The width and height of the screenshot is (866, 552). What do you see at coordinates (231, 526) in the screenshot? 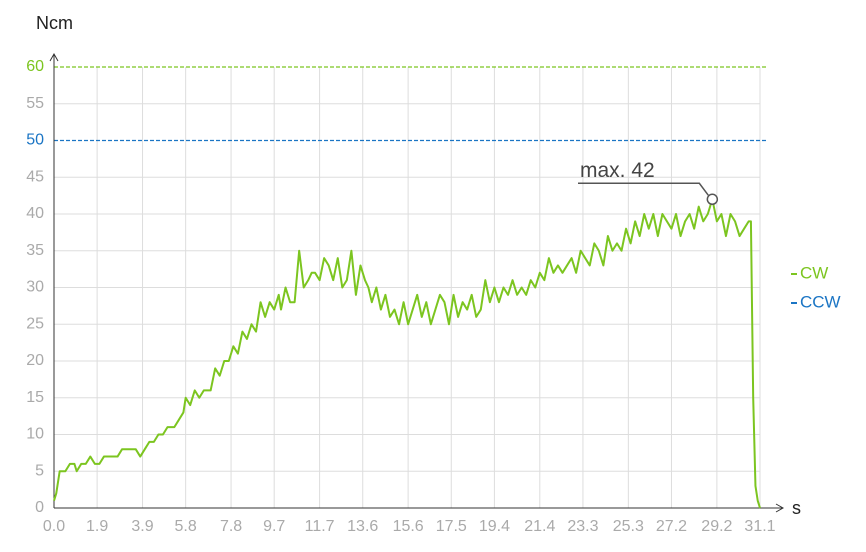
I see `x-tick-label: 7.8` at bounding box center [231, 526].